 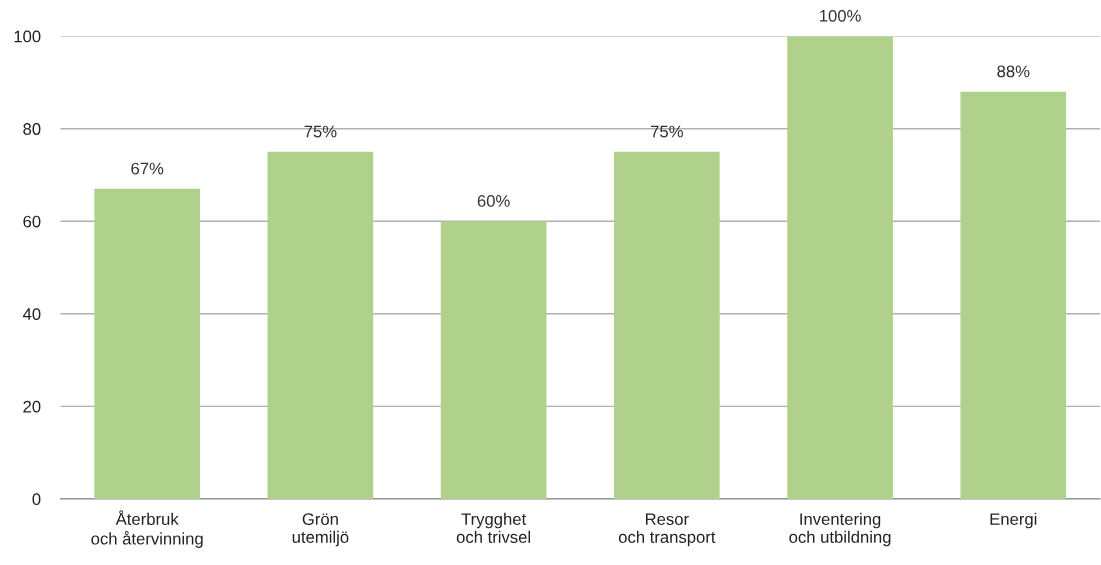 What do you see at coordinates (36, 499) in the screenshot?
I see `y-tick-label: 0` at bounding box center [36, 499].